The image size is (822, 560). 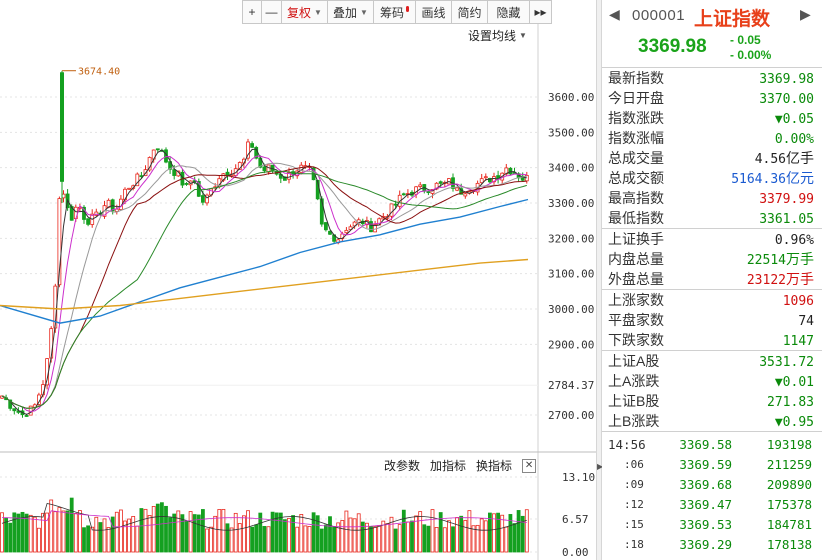 What do you see at coordinates (62, 127) in the screenshot?
I see `spike-candle` at bounding box center [62, 127].